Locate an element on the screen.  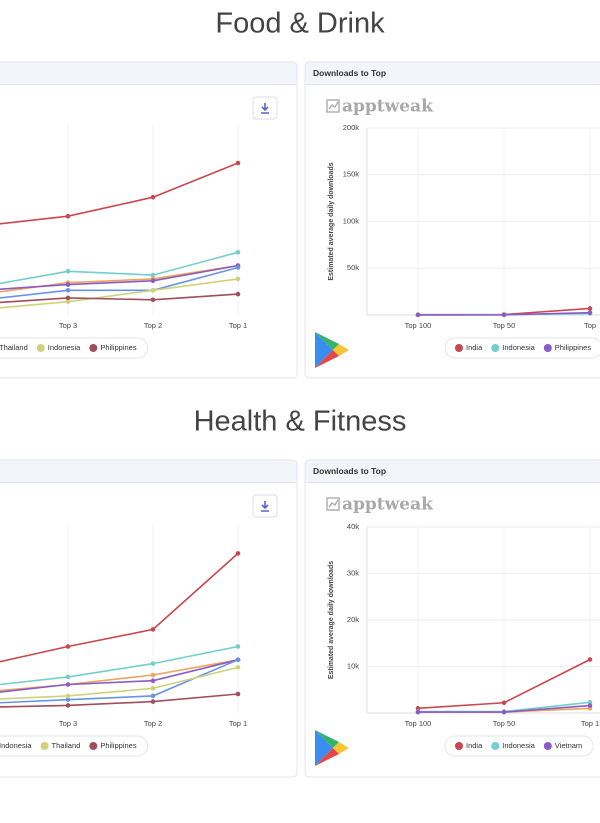
logo-icon is located at coordinates (333, 504).